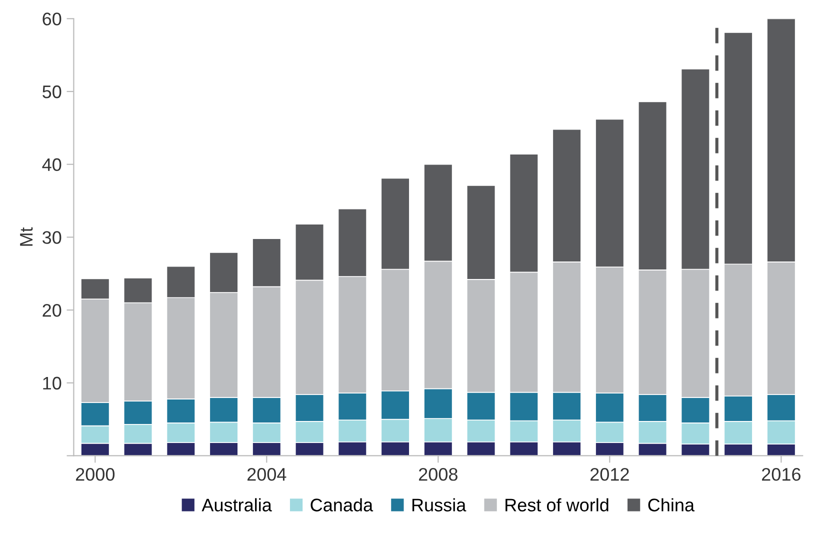 Image resolution: width=819 pixels, height=533 pixels. What do you see at coordinates (52, 383) in the screenshot?
I see `y-tick-label: 10` at bounding box center [52, 383].